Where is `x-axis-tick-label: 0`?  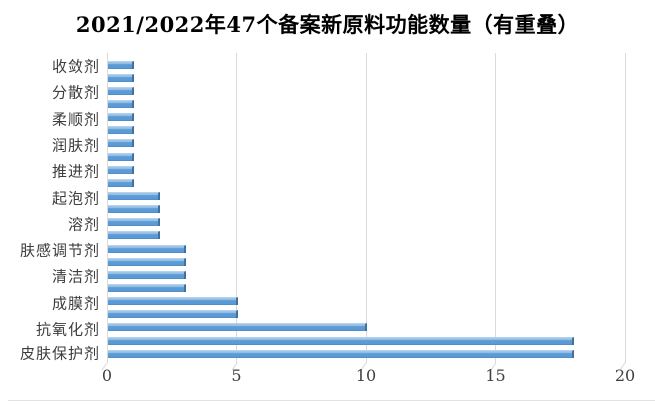
x-axis-tick-label: 0 is located at coordinates (107, 375).